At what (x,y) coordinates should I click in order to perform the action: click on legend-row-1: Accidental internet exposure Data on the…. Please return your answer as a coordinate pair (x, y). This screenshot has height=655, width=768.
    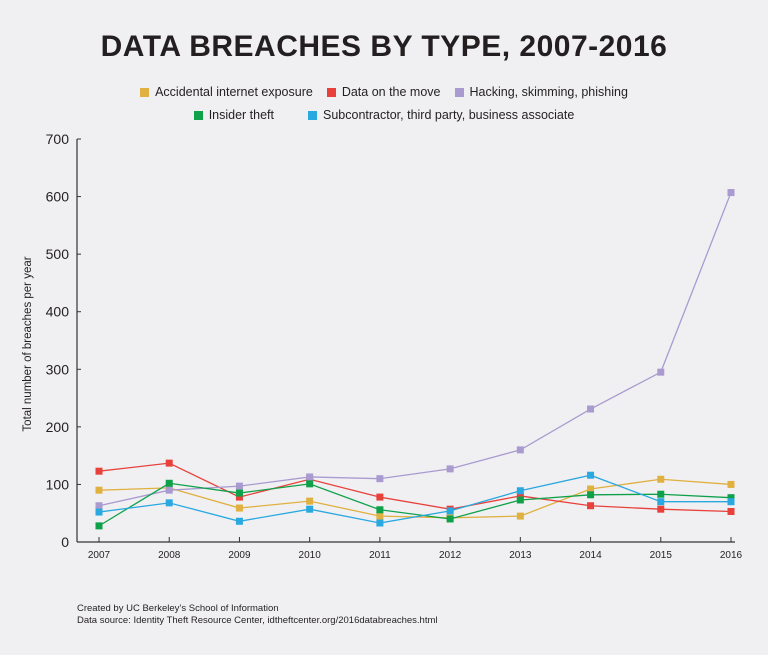
    Looking at the image, I should click on (384, 92).